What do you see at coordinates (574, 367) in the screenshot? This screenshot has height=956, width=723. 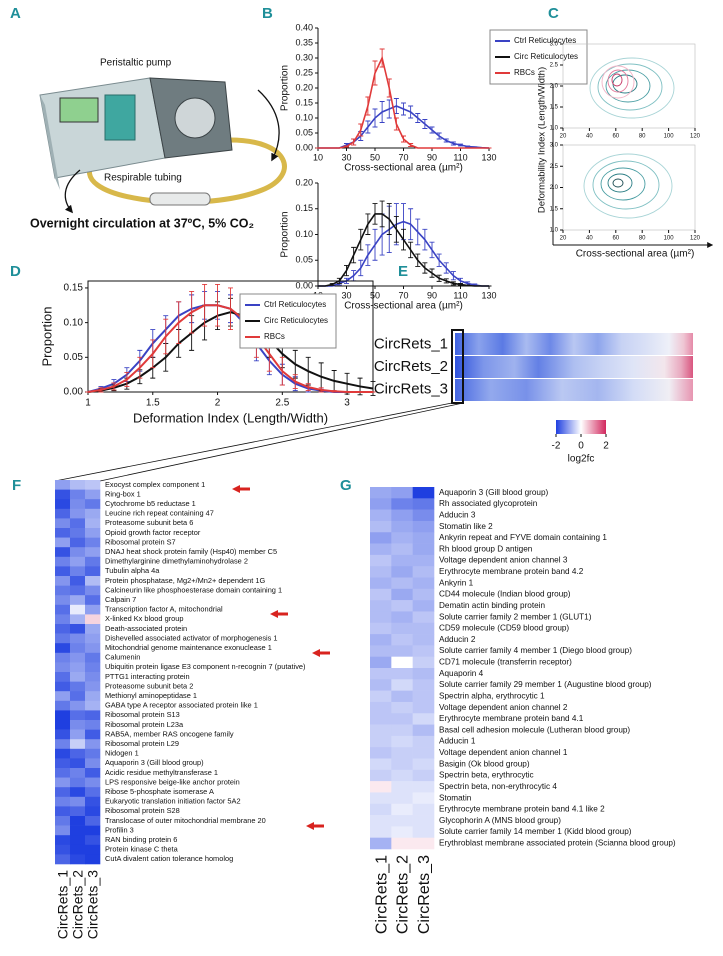 I see `heatmap-row` at bounding box center [574, 367].